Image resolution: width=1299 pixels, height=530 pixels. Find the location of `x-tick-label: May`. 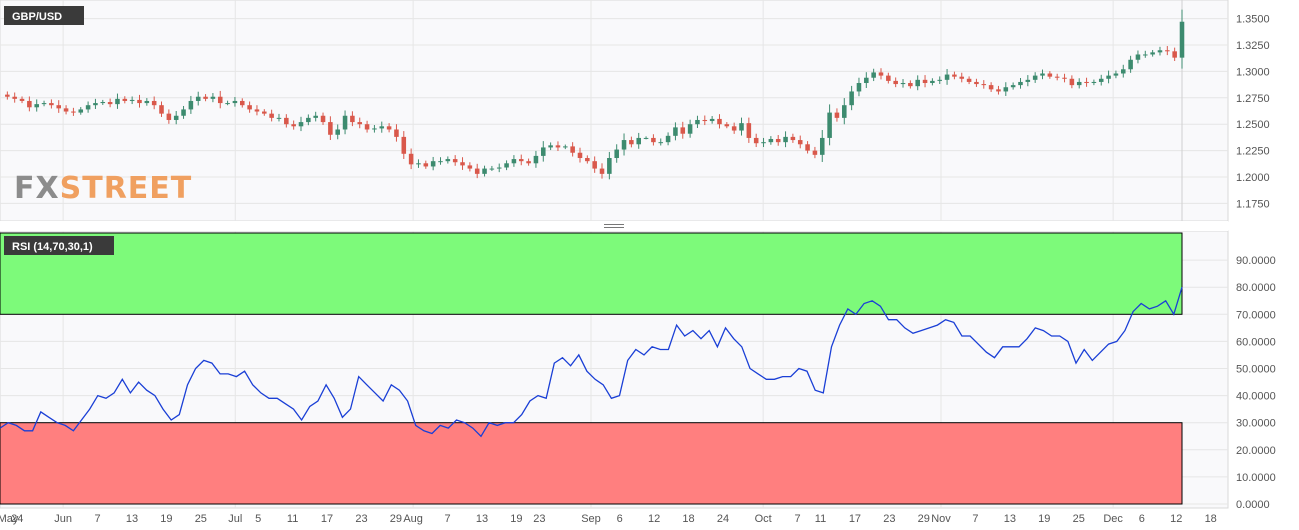

x-tick-label: May is located at coordinates (9, 519).